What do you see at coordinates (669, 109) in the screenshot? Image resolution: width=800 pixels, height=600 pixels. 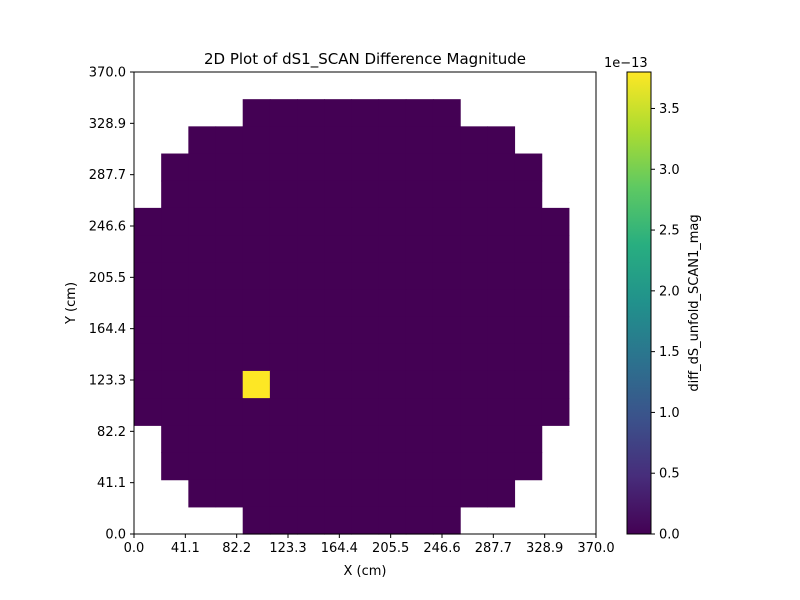 I see `colorbar-tick-label: 3.5` at bounding box center [669, 109].